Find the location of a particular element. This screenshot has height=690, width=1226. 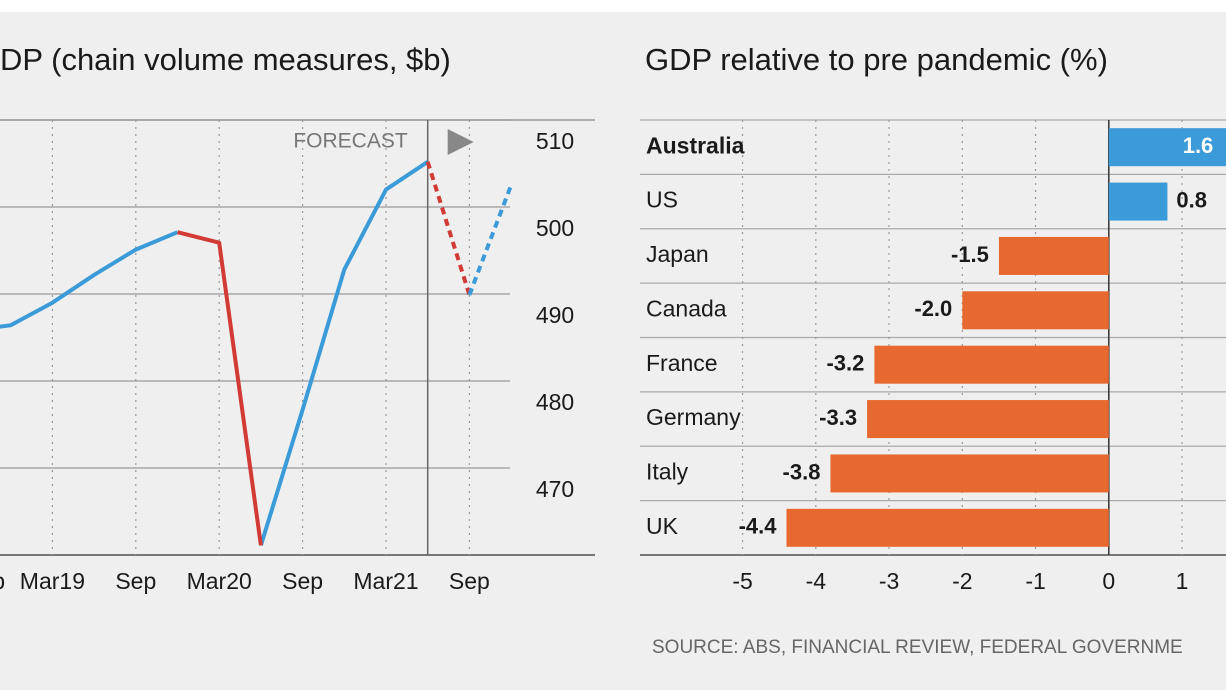

value-label: 0.8 is located at coordinates (1191, 199).